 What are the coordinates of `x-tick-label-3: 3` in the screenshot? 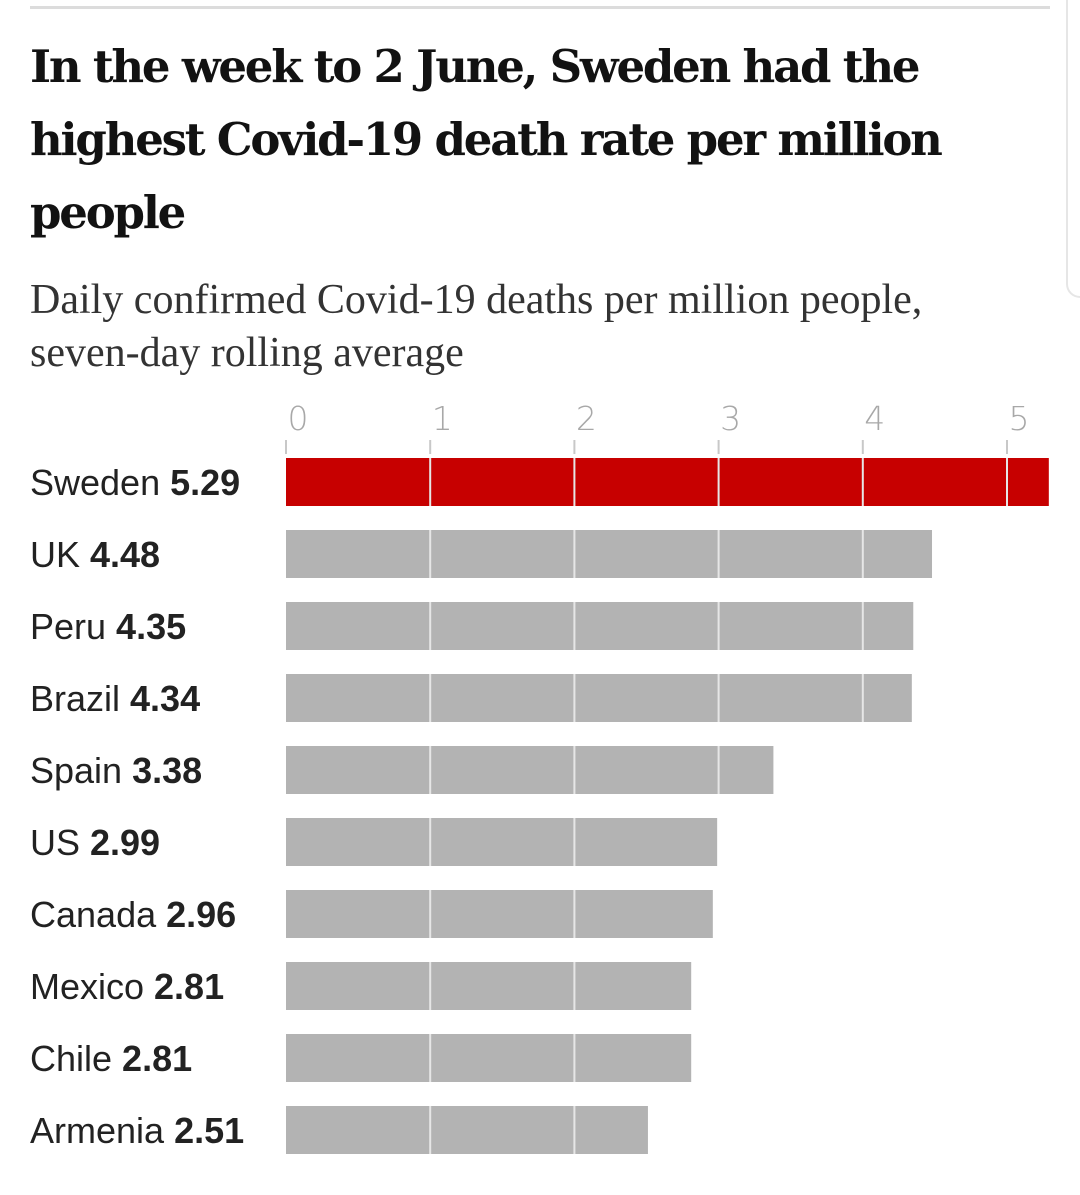 It's located at (730, 418).